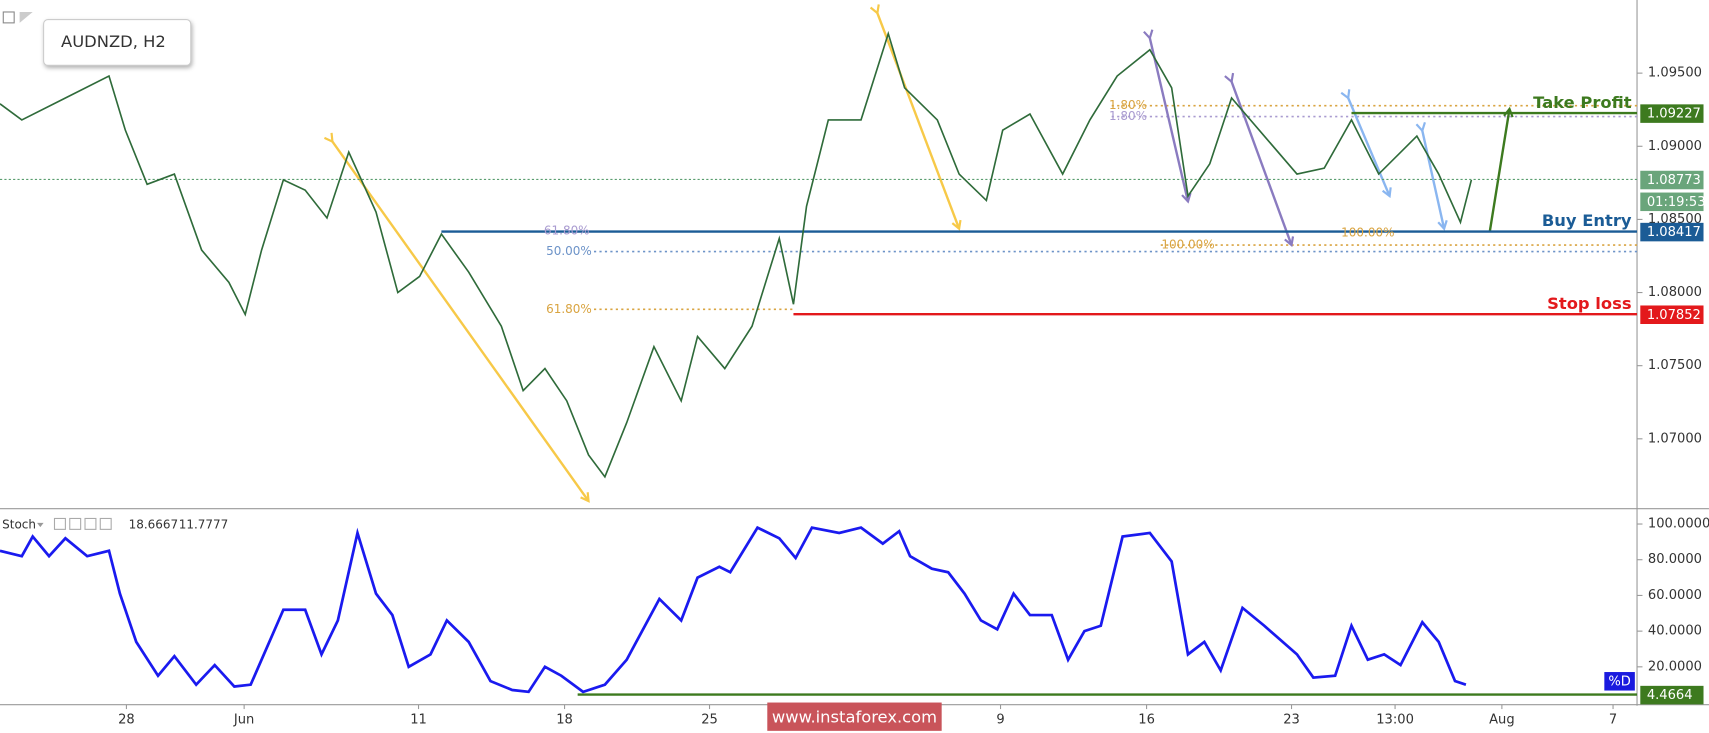  I want to click on series-label: %D, so click(1619, 681).